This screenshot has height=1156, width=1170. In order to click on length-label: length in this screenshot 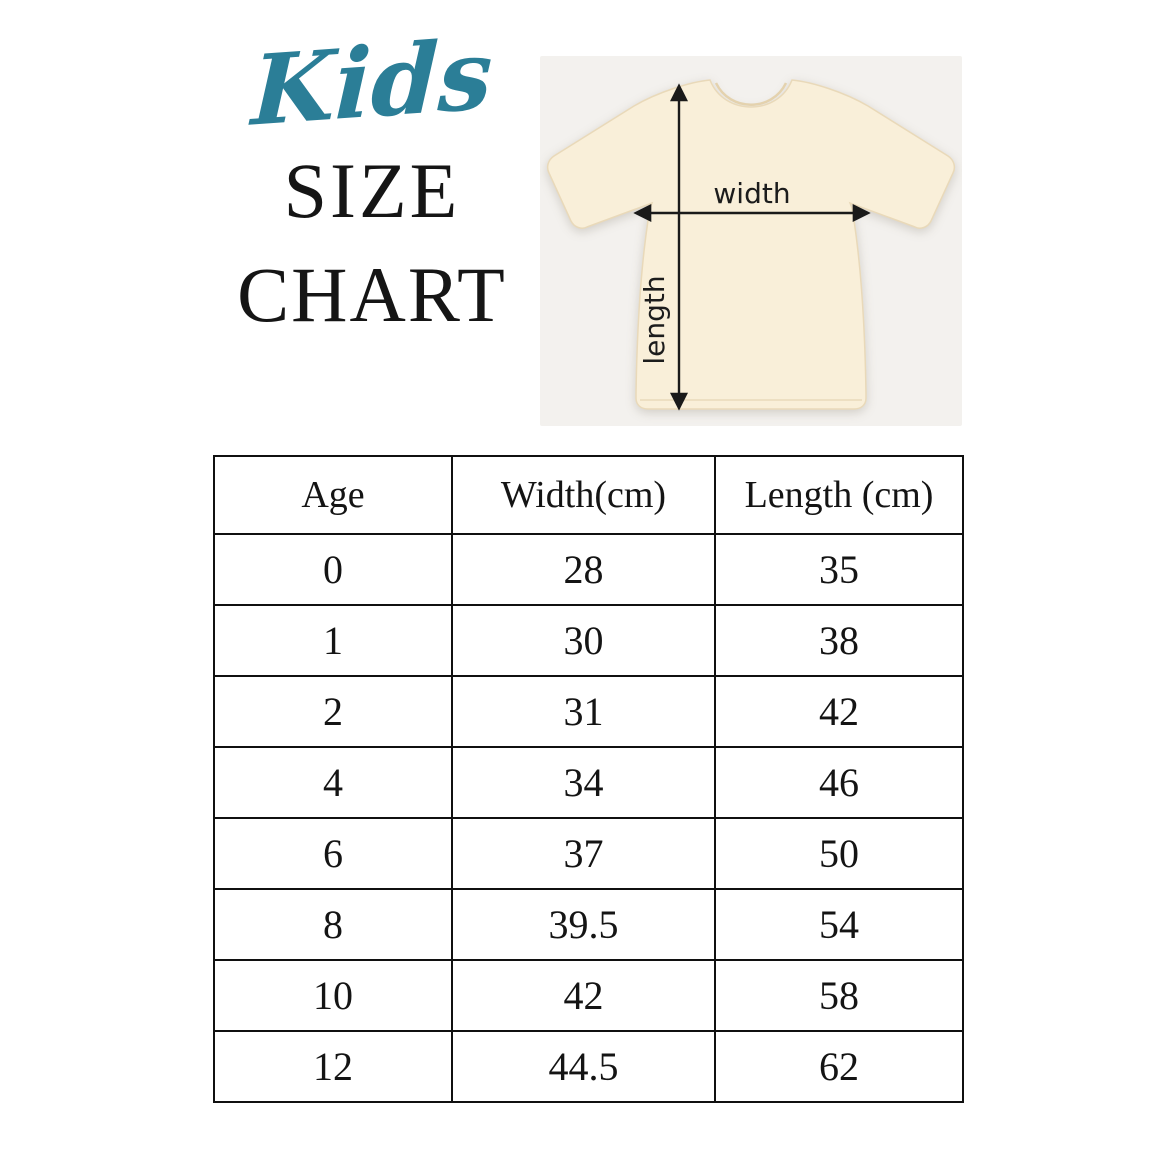, I will do `click(654, 319)`.